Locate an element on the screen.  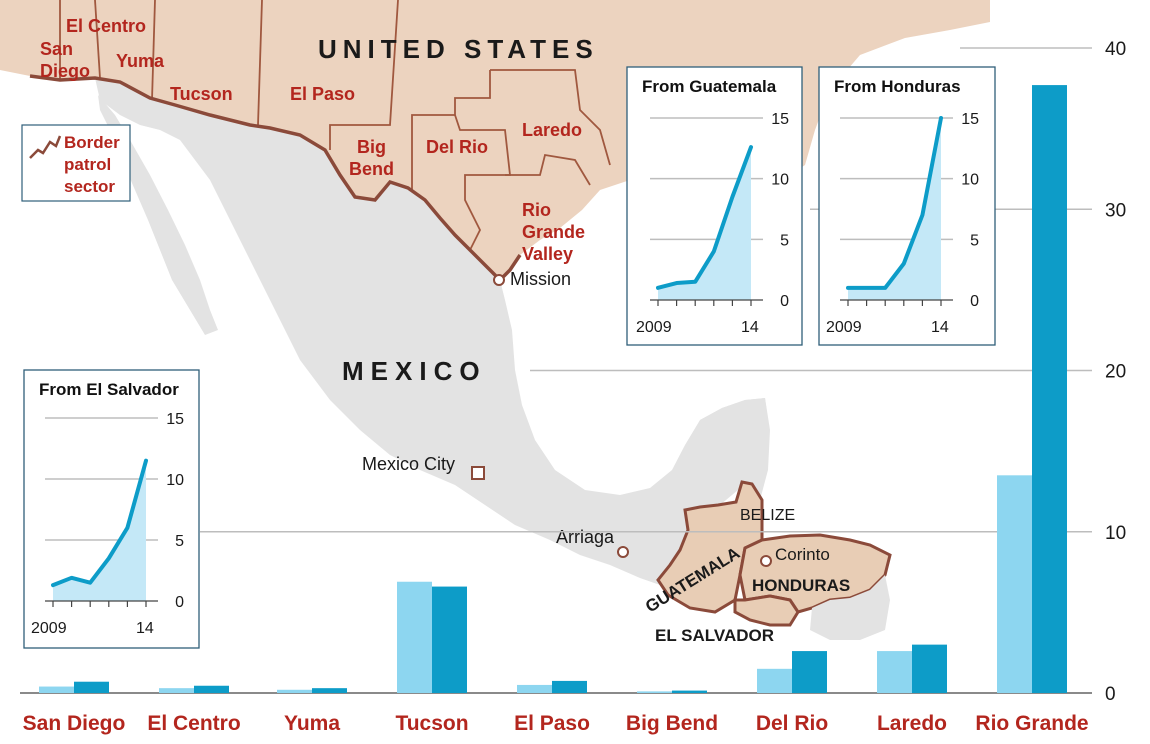
sector-label-san-diego: Diego is located at coordinates (65, 71).